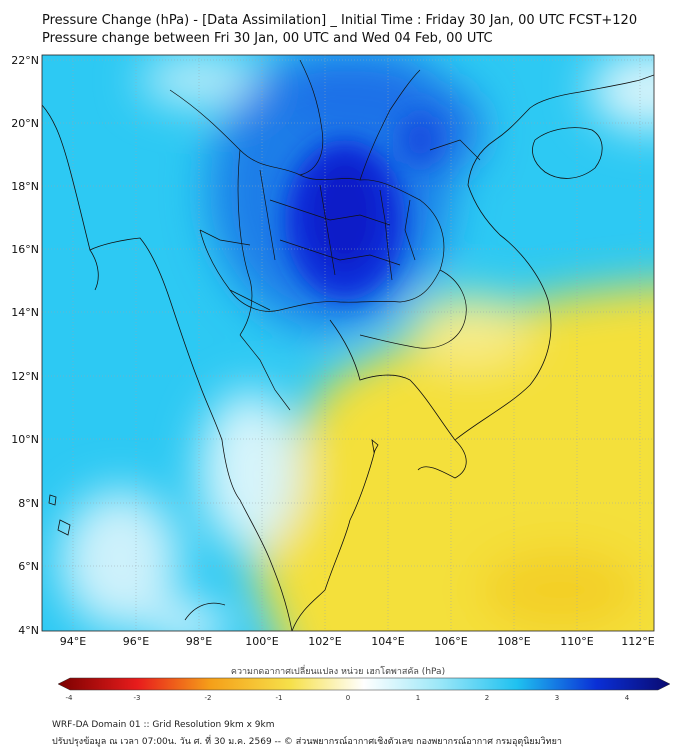 Image resolution: width=676 pixels, height=756 pixels. Describe the element at coordinates (450, 641) in the screenshot. I see `lon-label: 106°E` at that location.